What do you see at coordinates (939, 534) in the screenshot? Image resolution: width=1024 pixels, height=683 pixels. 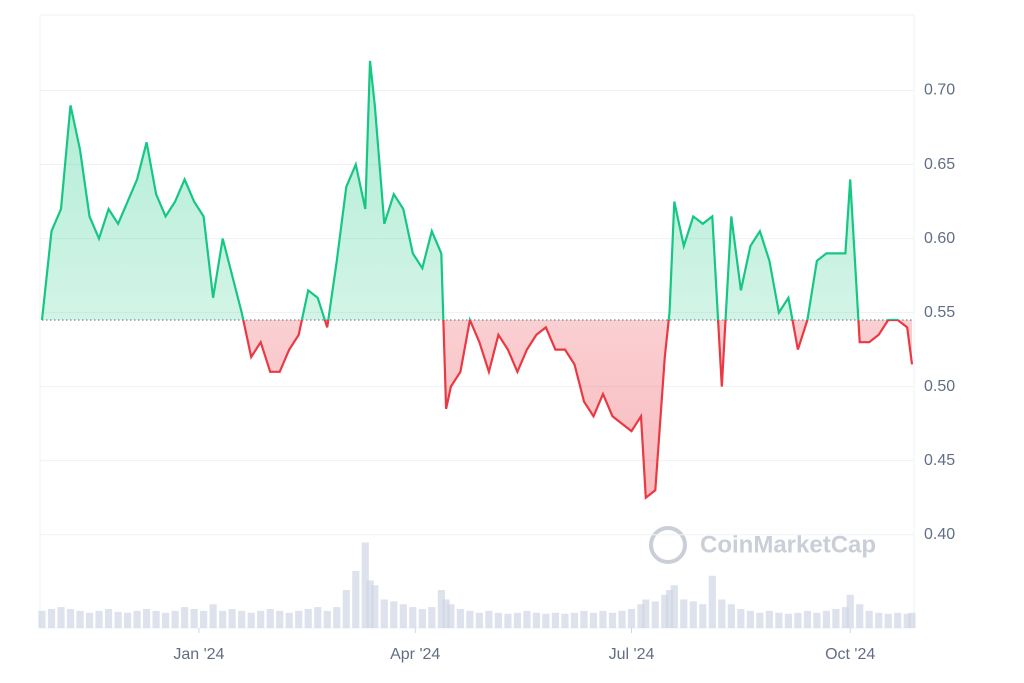 I see `y-tick-label: 0.40` at bounding box center [939, 534].